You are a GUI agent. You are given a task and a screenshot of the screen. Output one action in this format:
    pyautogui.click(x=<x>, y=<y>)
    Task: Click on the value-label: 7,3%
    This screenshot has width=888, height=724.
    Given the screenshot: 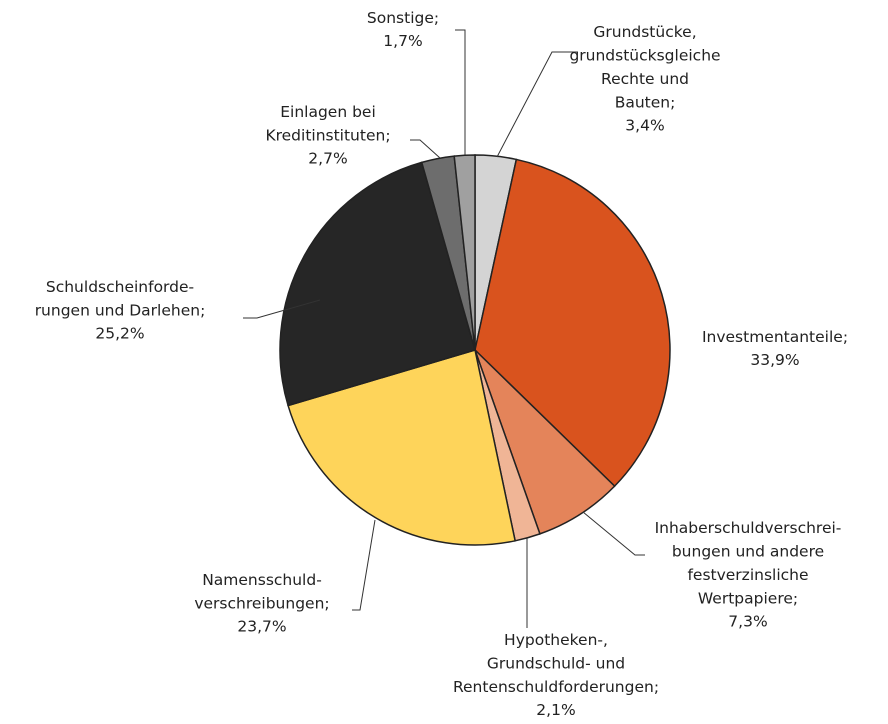 What is the action you would take?
    pyautogui.click(x=747, y=622)
    